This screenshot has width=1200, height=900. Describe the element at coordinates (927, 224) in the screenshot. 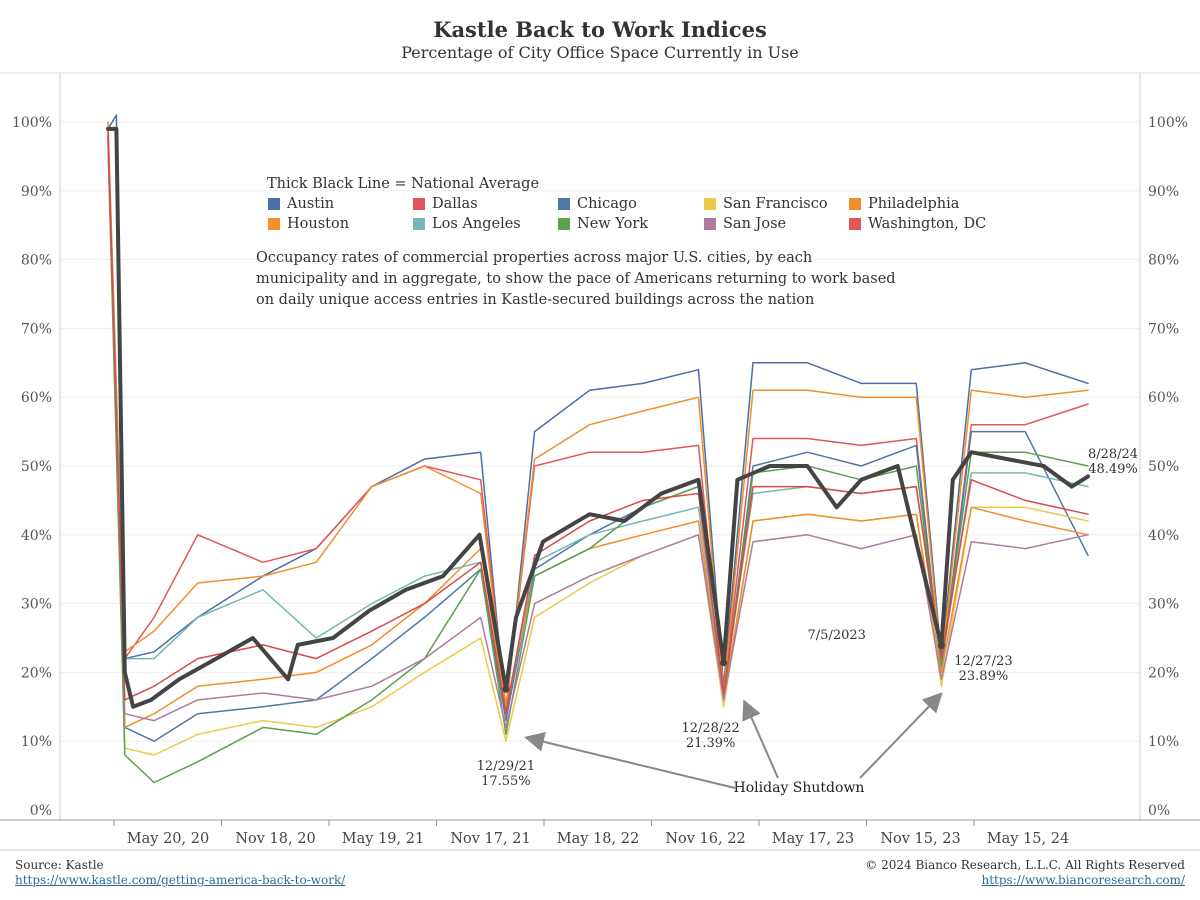

I see `legend-label: Washington, DC` at that location.